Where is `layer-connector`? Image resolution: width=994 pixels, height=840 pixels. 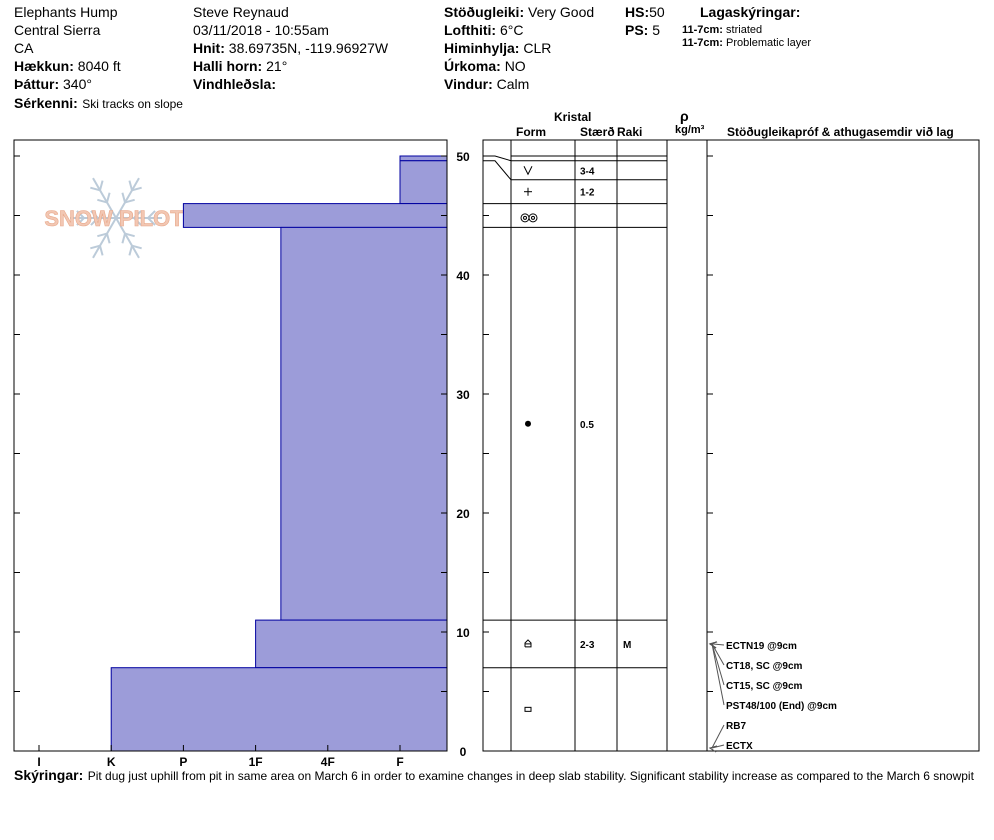 layer-connector is located at coordinates (497, 170).